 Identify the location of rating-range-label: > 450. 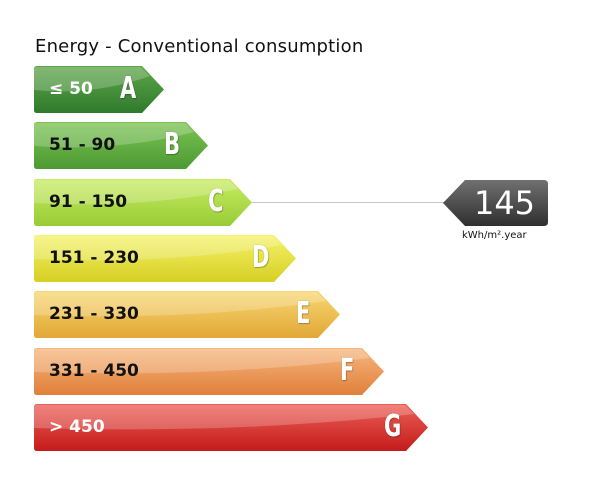
(77, 427).